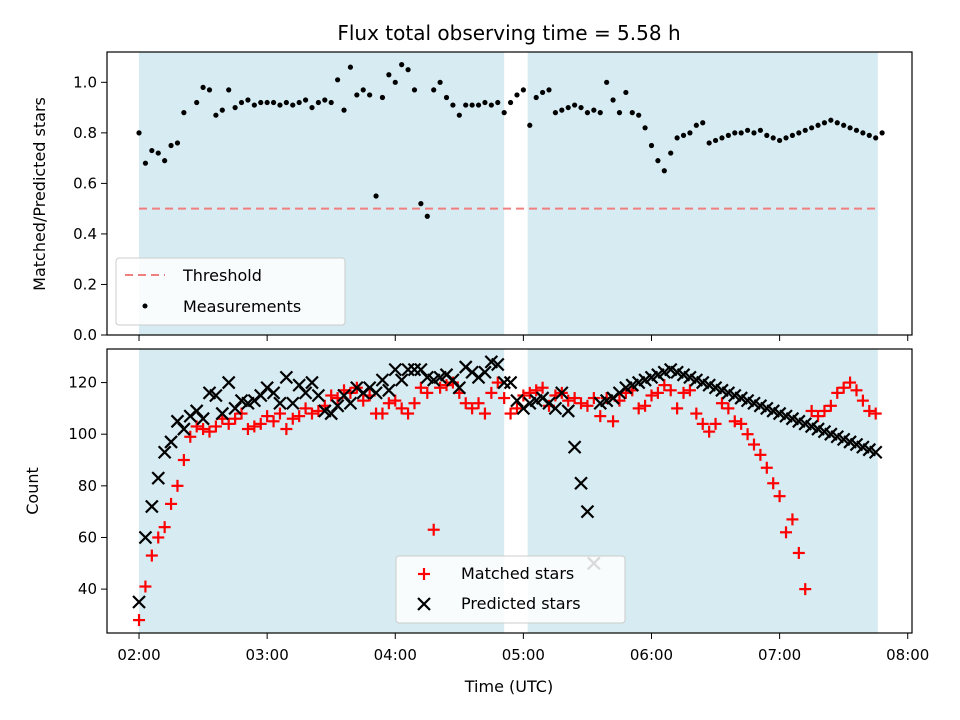 This screenshot has height=720, width=960. I want to click on legend-predicted-label: Predicted stars, so click(521, 603).